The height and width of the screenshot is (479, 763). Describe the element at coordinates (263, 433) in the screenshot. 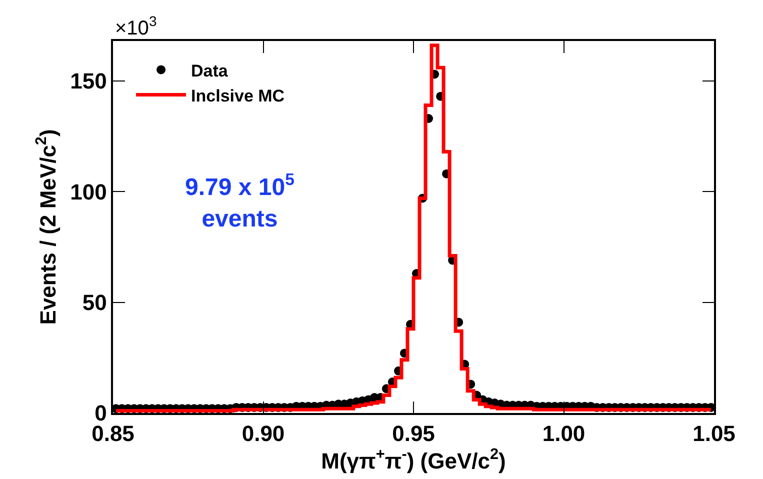

I see `x-tick-label: 0.90` at that location.